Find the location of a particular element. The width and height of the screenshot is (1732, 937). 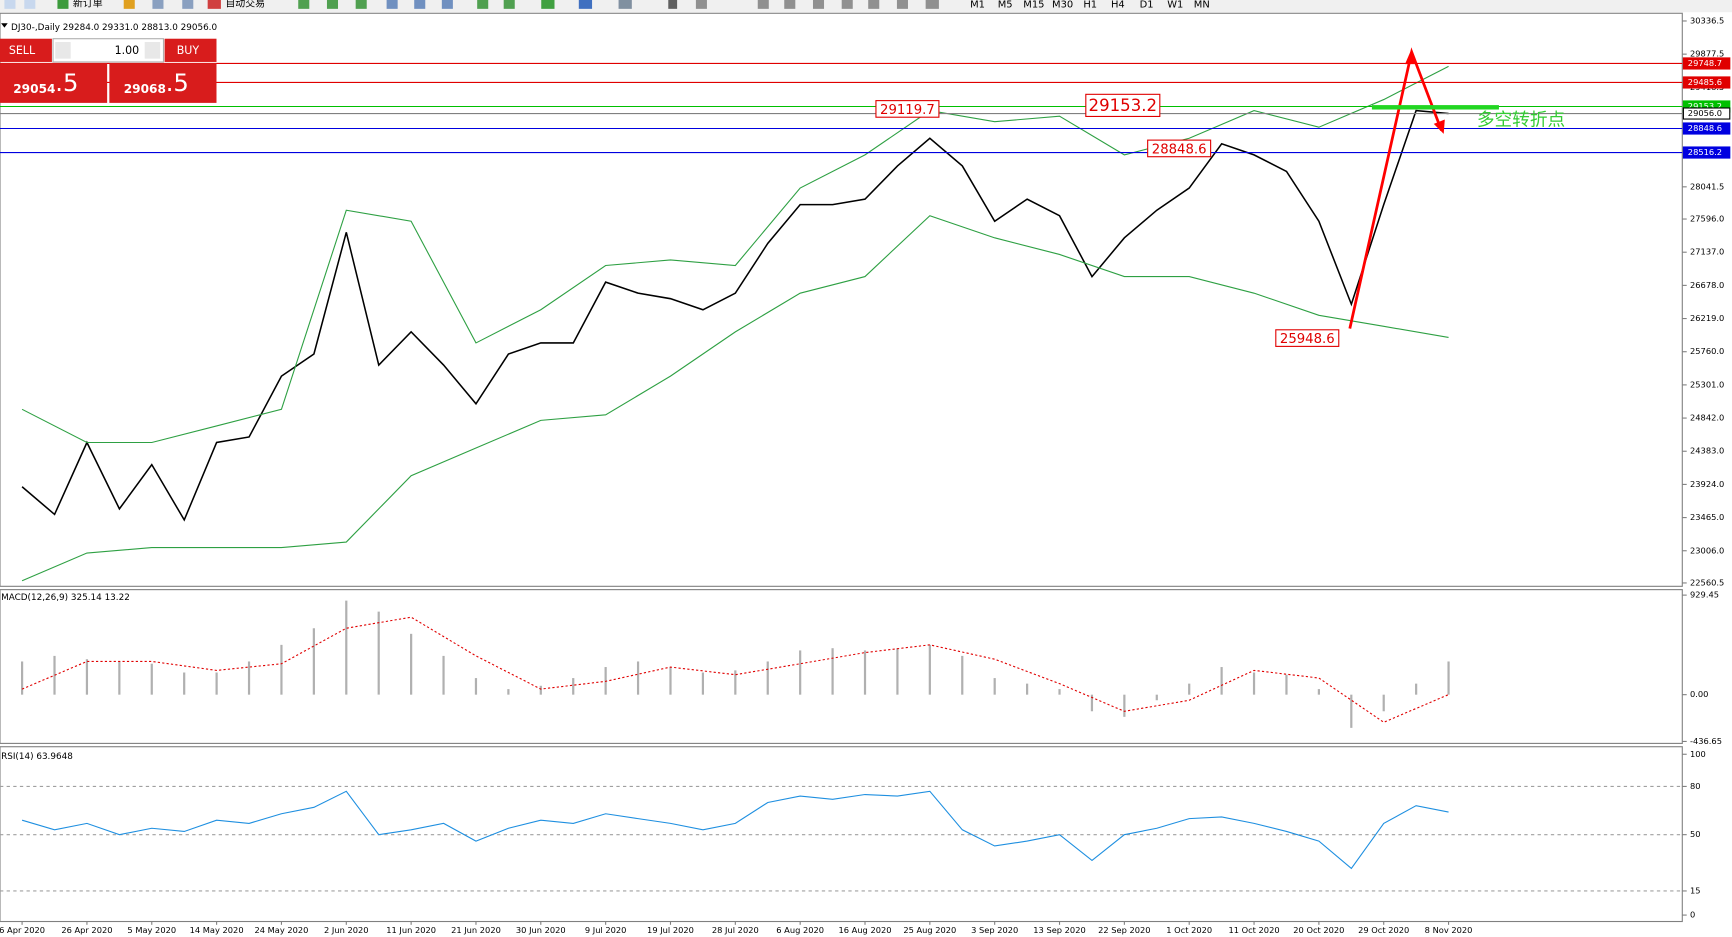

buy-price-pips: .5 is located at coordinates (177, 82).